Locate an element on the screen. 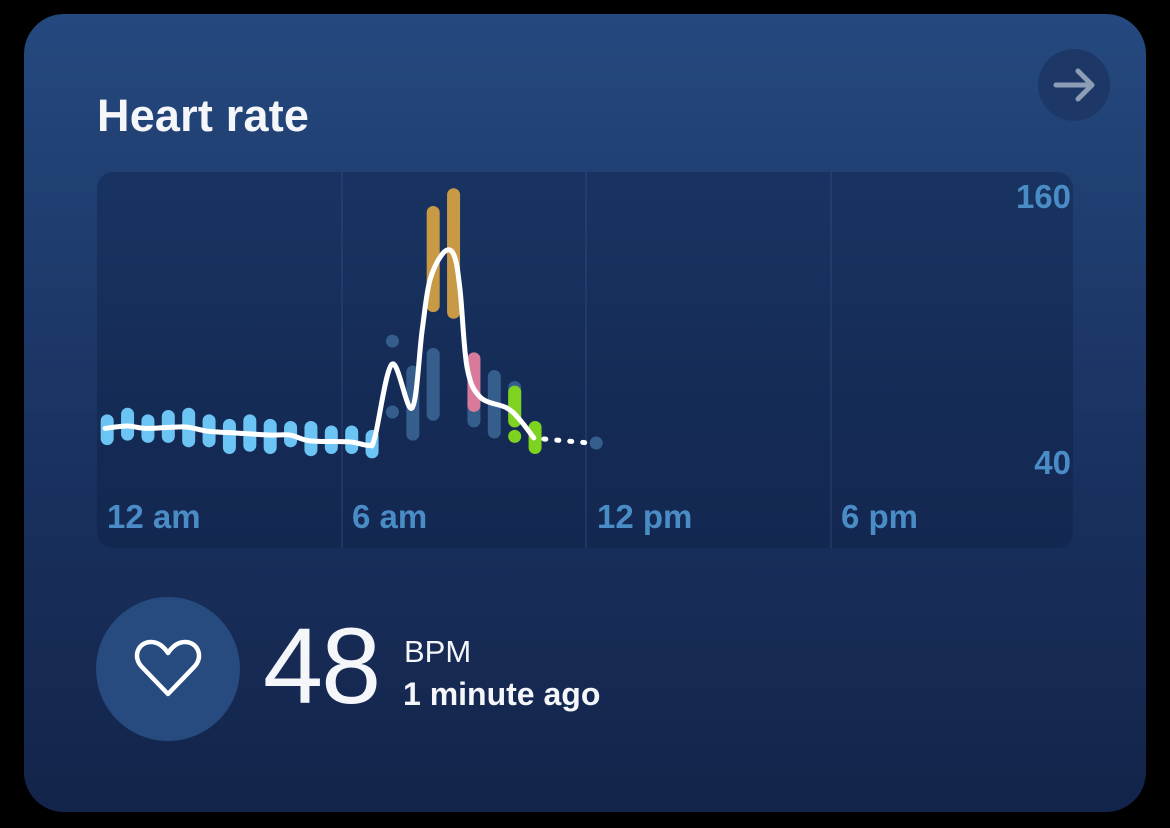 The image size is (1170, 828). hr-projected-line is located at coordinates (567, 441).